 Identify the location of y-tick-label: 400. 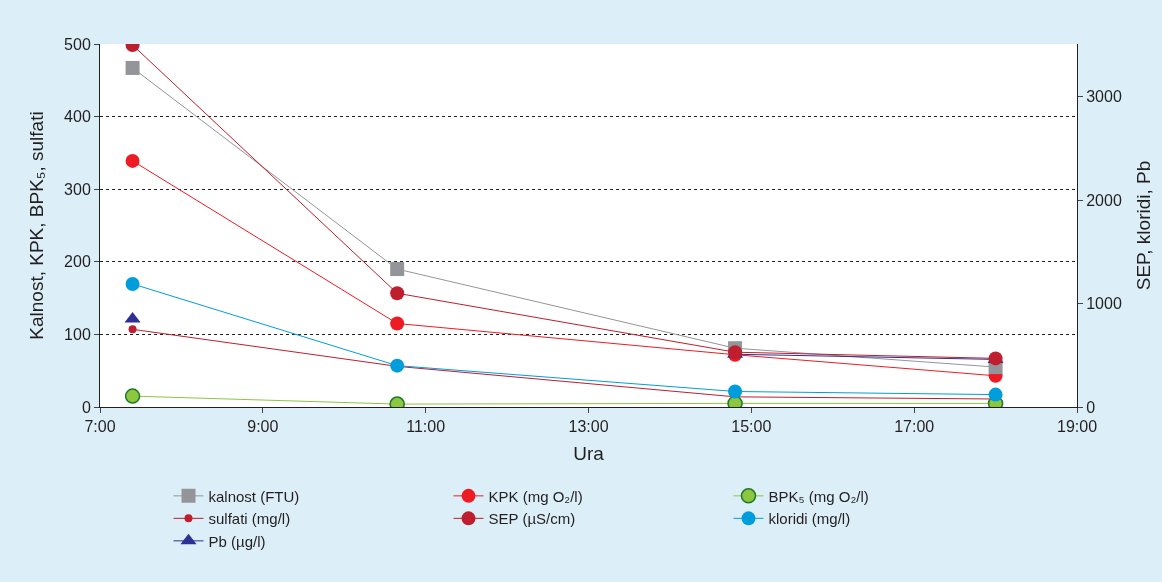
(77, 117).